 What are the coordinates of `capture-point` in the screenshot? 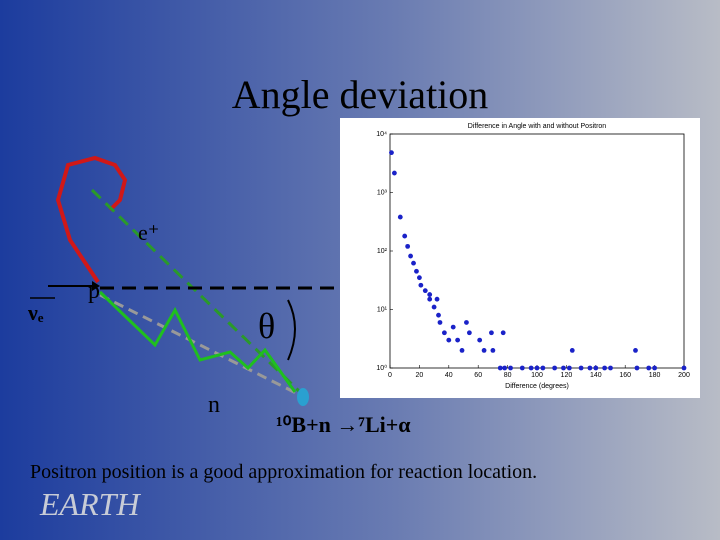 It's located at (303, 397).